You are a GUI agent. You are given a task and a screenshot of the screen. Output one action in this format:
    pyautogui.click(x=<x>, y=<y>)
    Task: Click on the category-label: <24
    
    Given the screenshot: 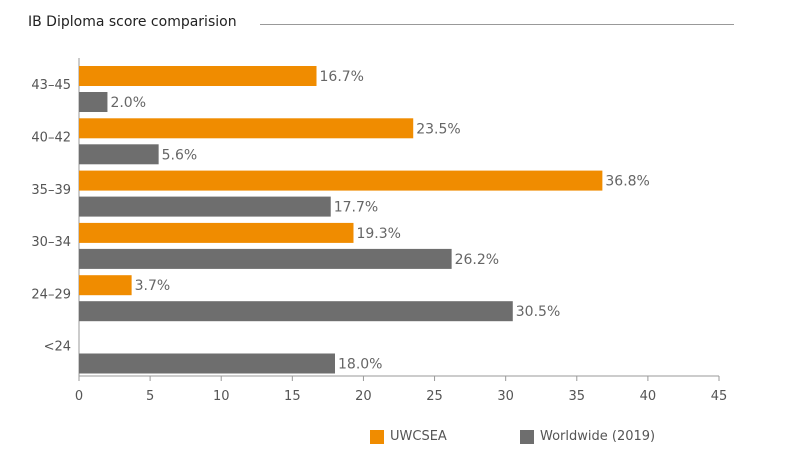 What is the action you would take?
    pyautogui.click(x=57, y=347)
    